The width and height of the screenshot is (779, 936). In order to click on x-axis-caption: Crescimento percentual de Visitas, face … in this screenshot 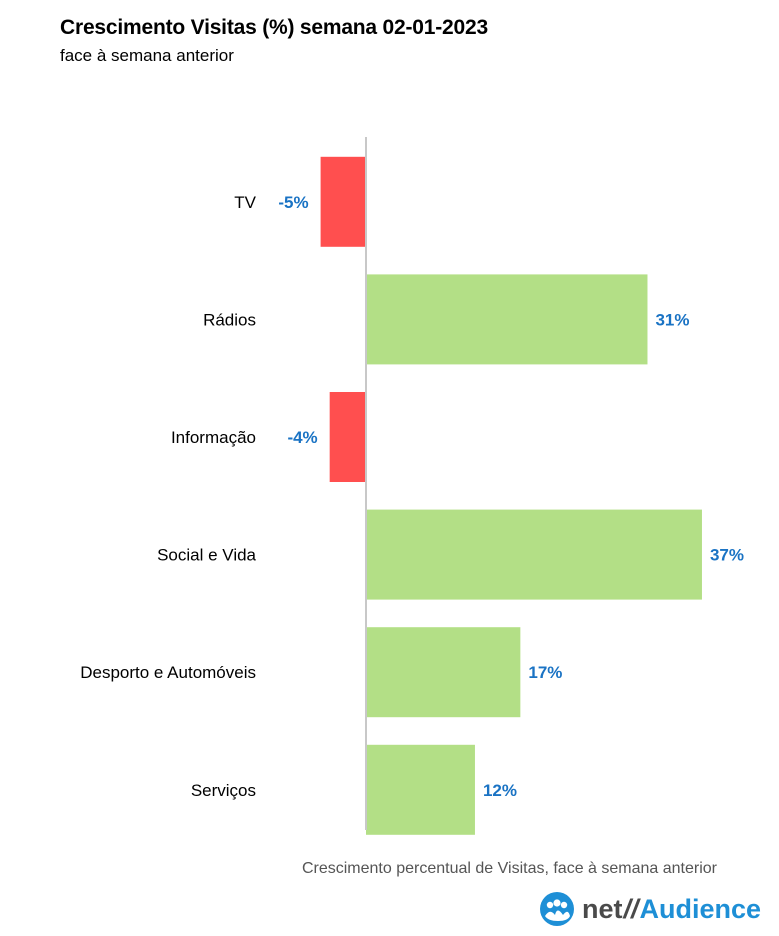, I will do `click(509, 868)`.